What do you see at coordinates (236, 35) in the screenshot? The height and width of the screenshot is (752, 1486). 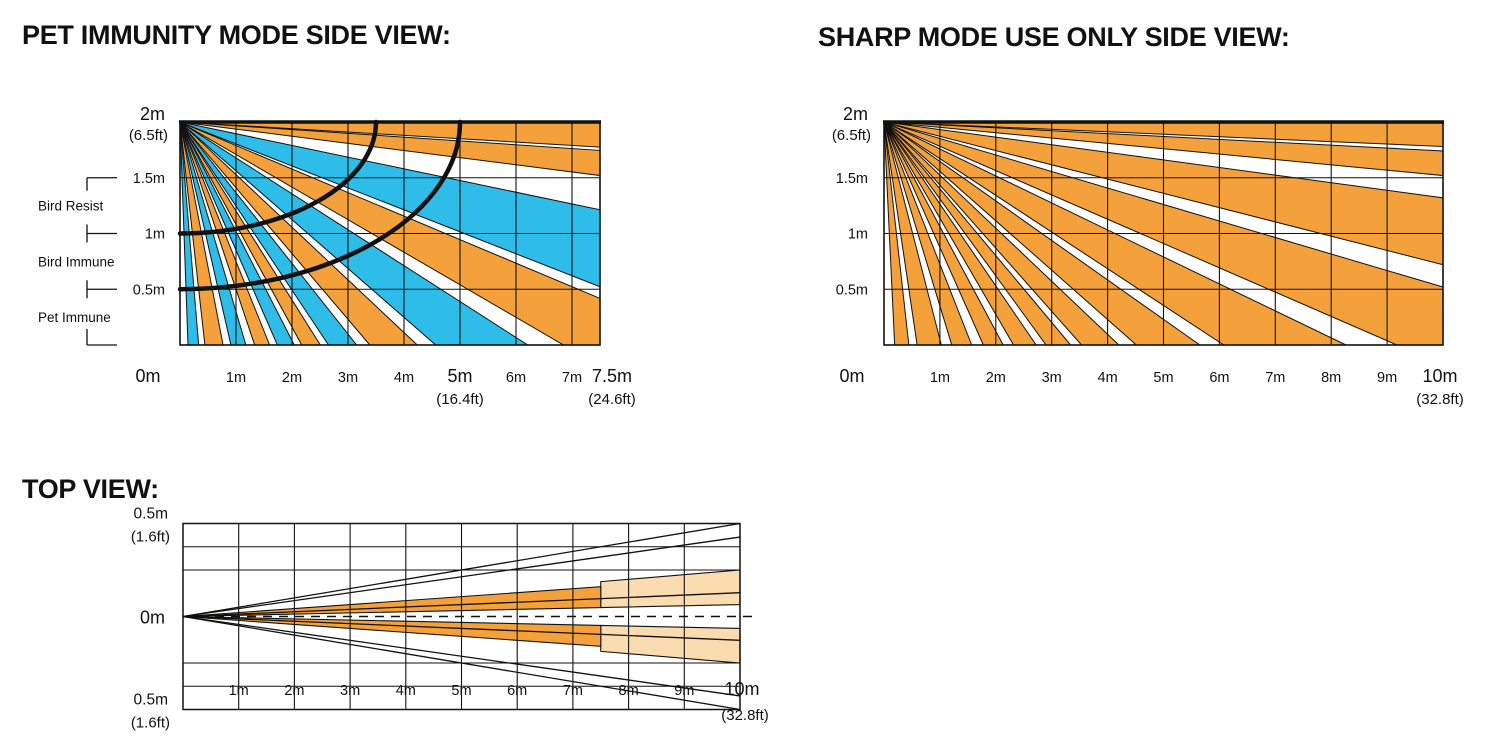 I see `pet-mode-title: PET IMMUNITY MODE SIDE VIEW:` at bounding box center [236, 35].